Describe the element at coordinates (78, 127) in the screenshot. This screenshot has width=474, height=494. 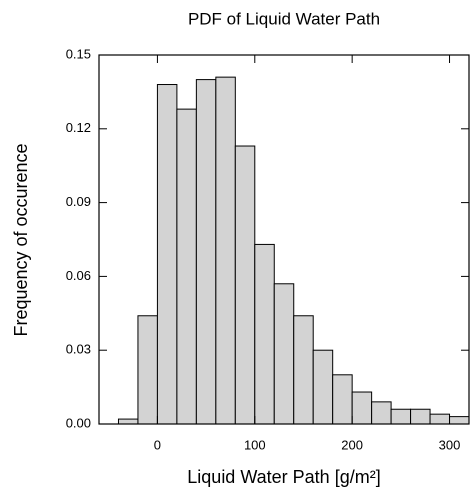
I see `y-tick-label: 0.12` at that location.